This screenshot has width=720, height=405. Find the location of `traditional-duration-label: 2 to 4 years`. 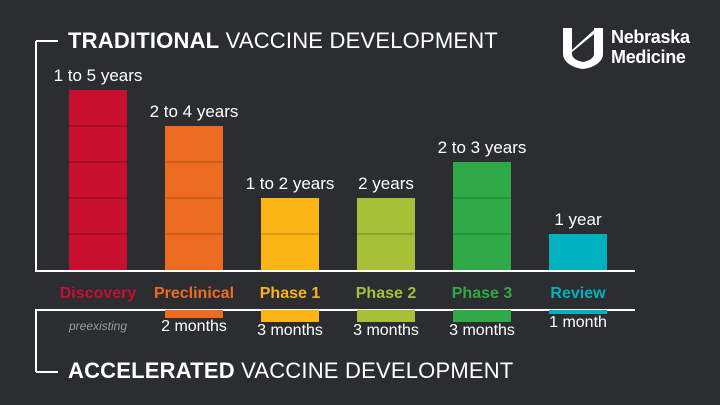

traditional-duration-label: 2 to 4 years is located at coordinates (194, 111).